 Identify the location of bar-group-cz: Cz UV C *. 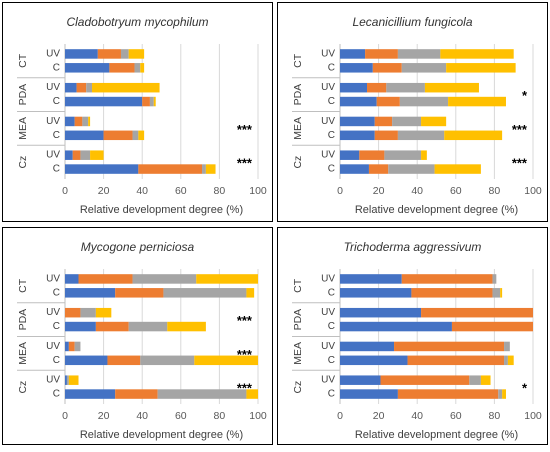
(410, 384).